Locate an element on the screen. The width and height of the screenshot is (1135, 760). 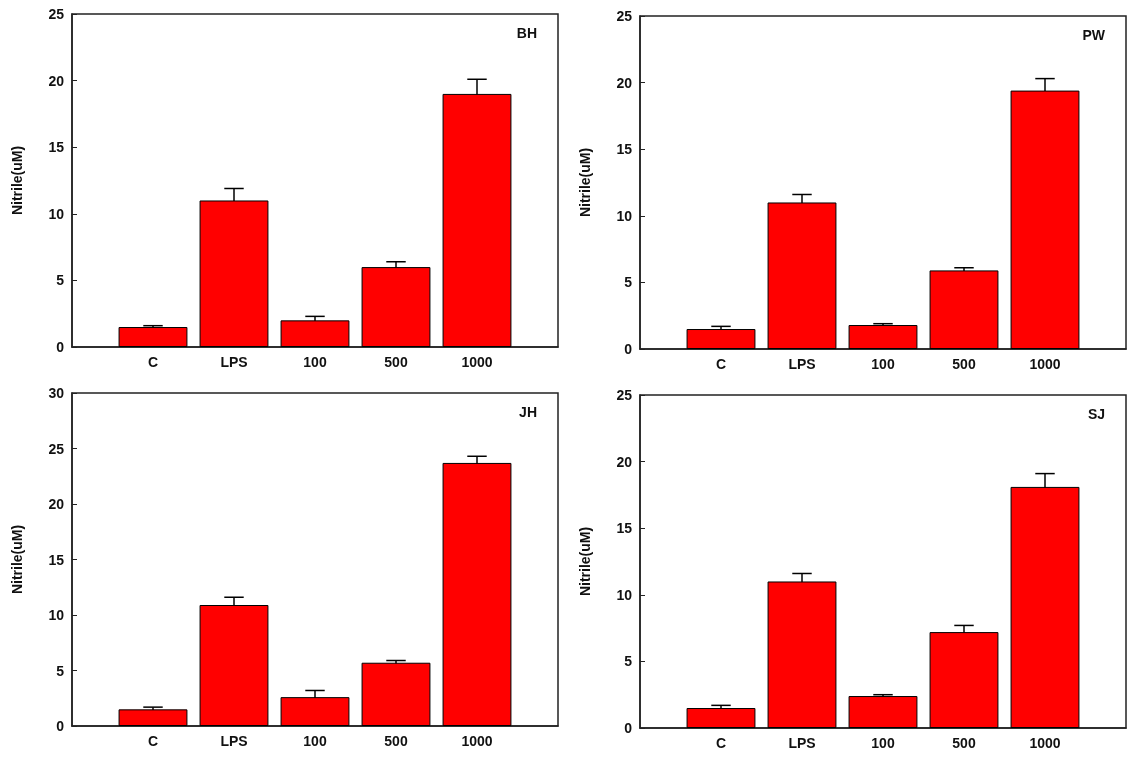
annotation: SJ is located at coordinates (1096, 414).